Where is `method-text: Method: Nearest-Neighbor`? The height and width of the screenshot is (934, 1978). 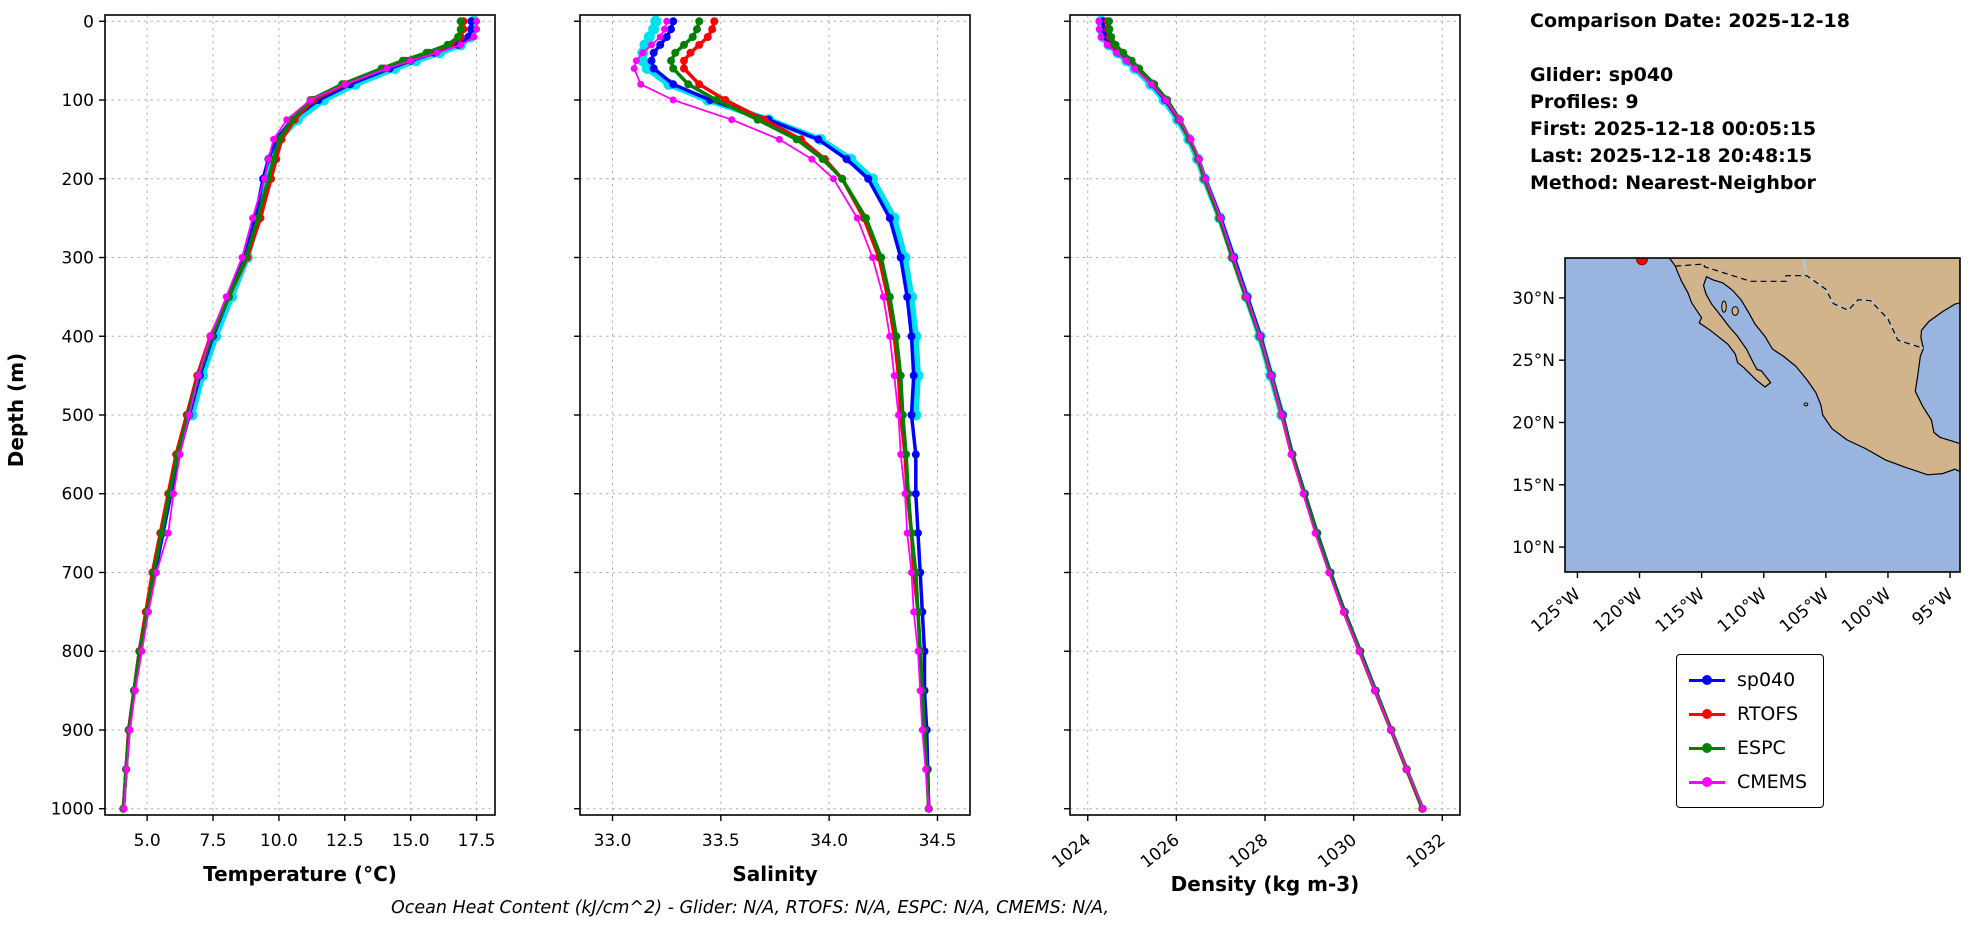
method-text: Method: Nearest-Neighbor is located at coordinates (1673, 183).